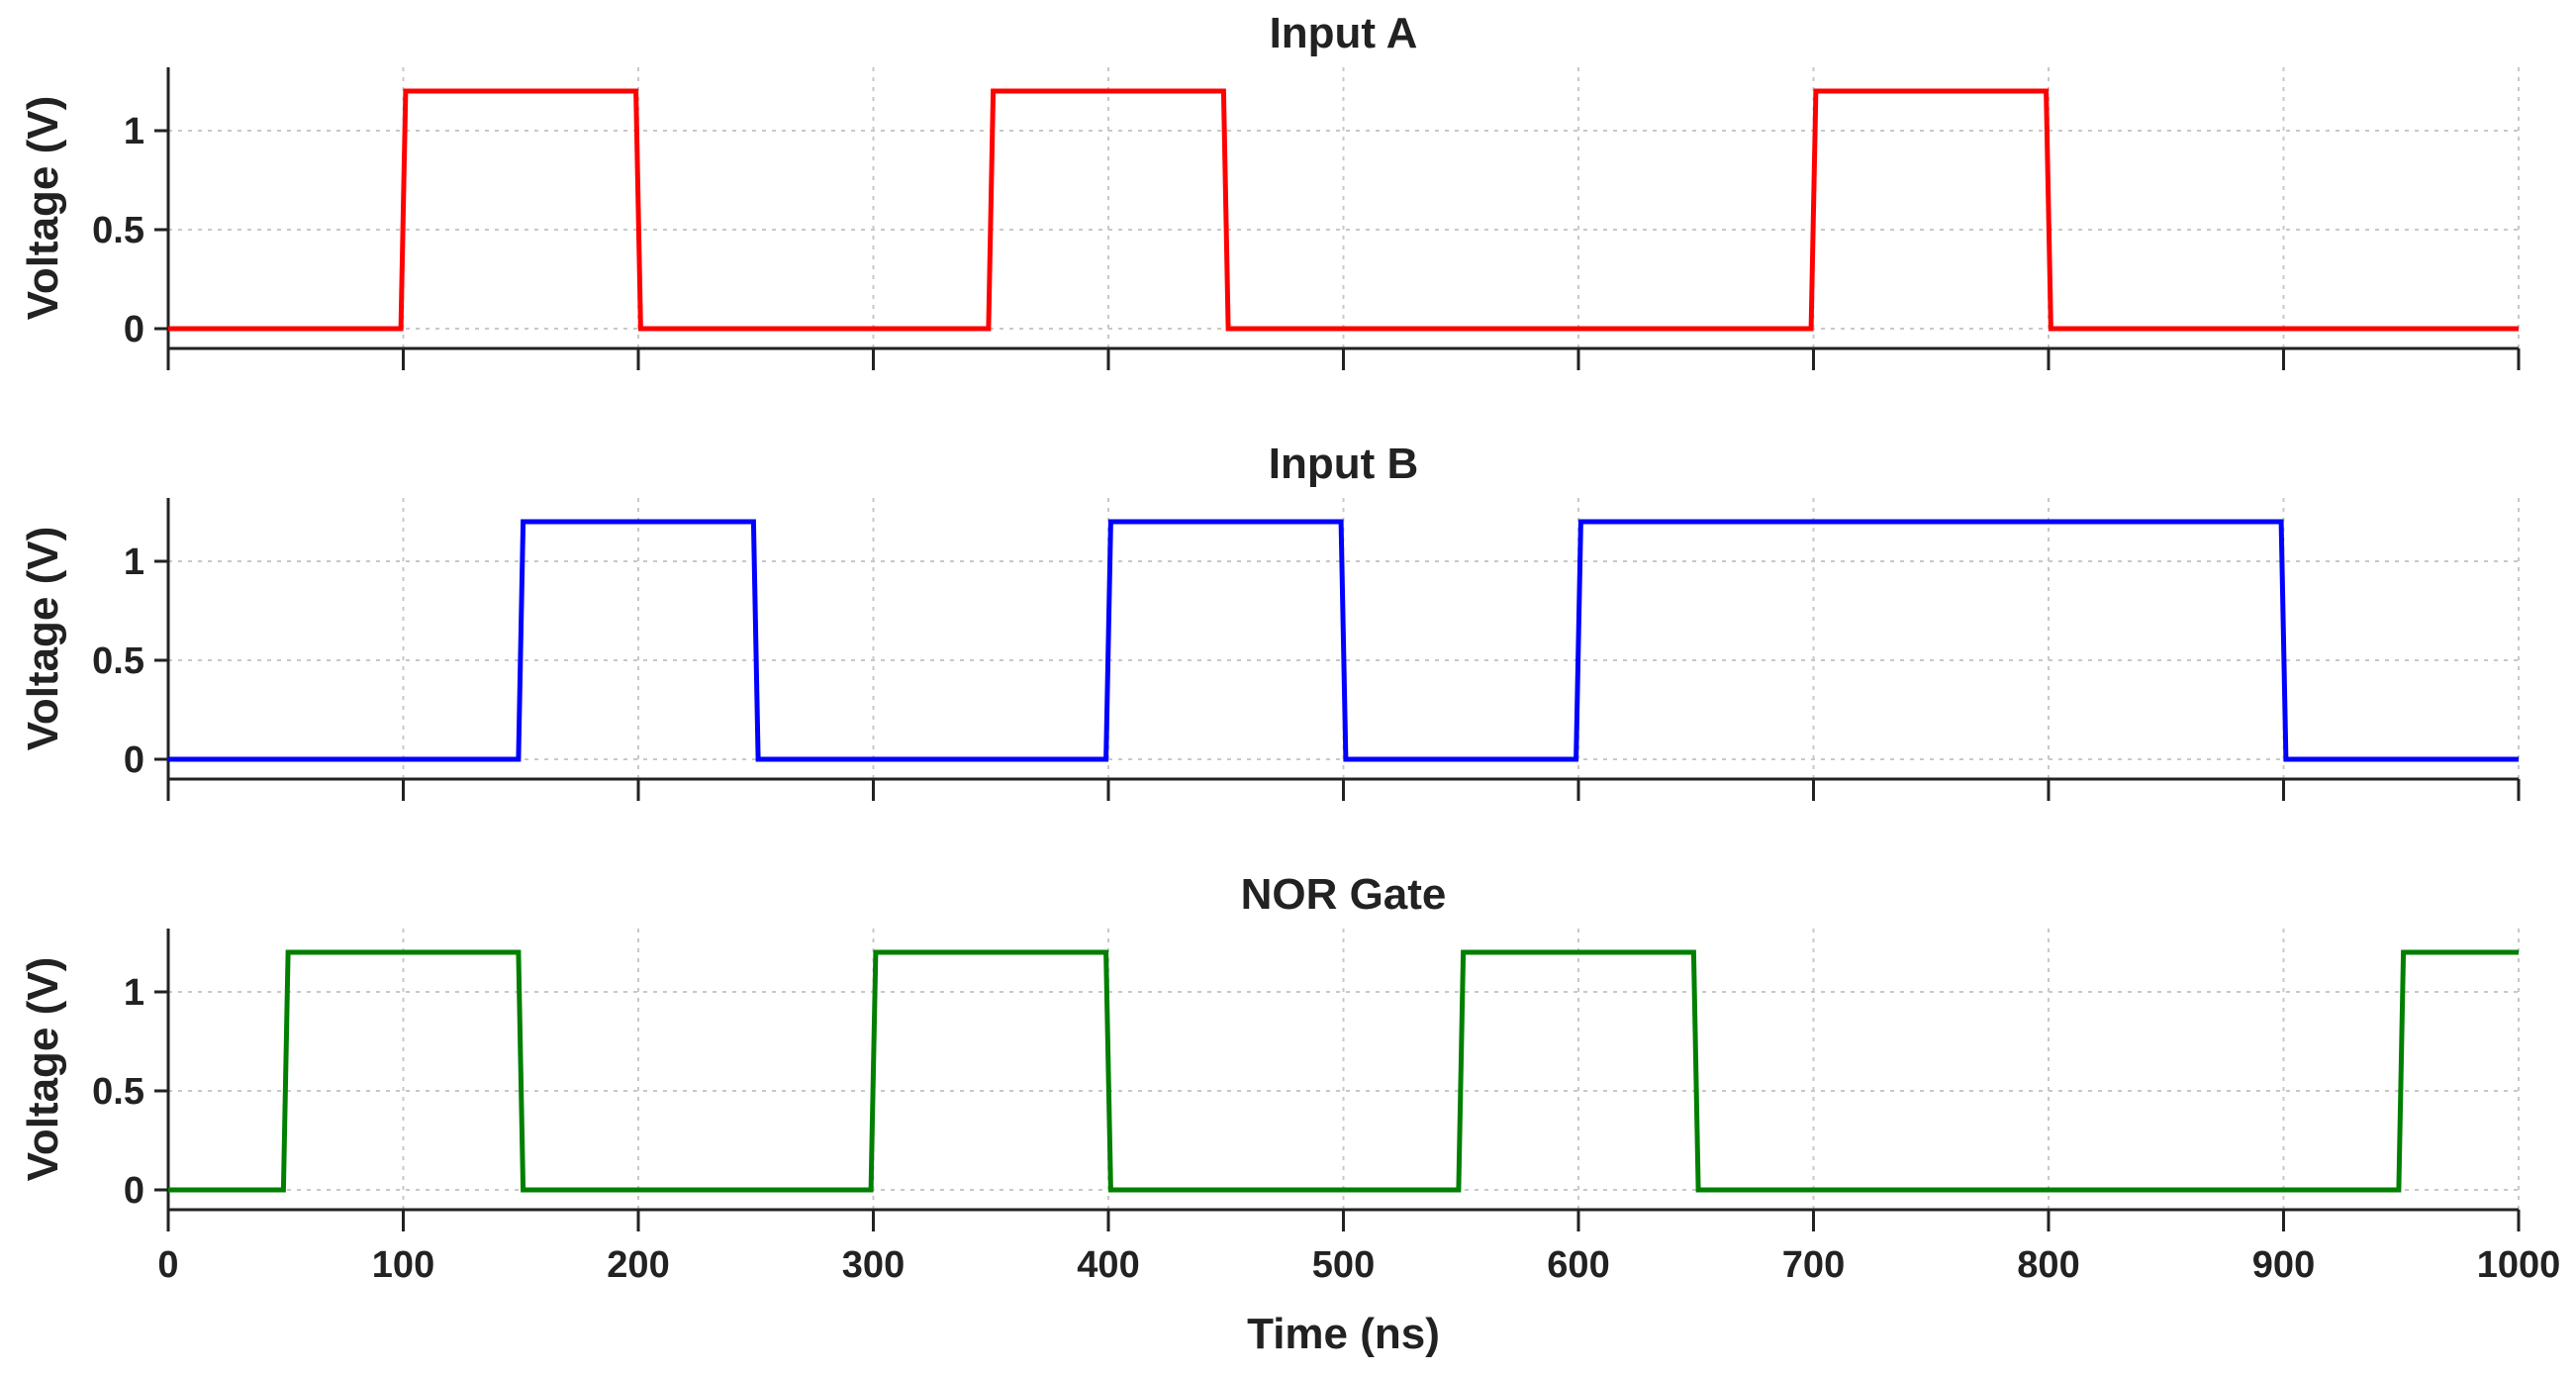  What do you see at coordinates (873, 1265) in the screenshot?
I see `x-tick-label: 300` at bounding box center [873, 1265].